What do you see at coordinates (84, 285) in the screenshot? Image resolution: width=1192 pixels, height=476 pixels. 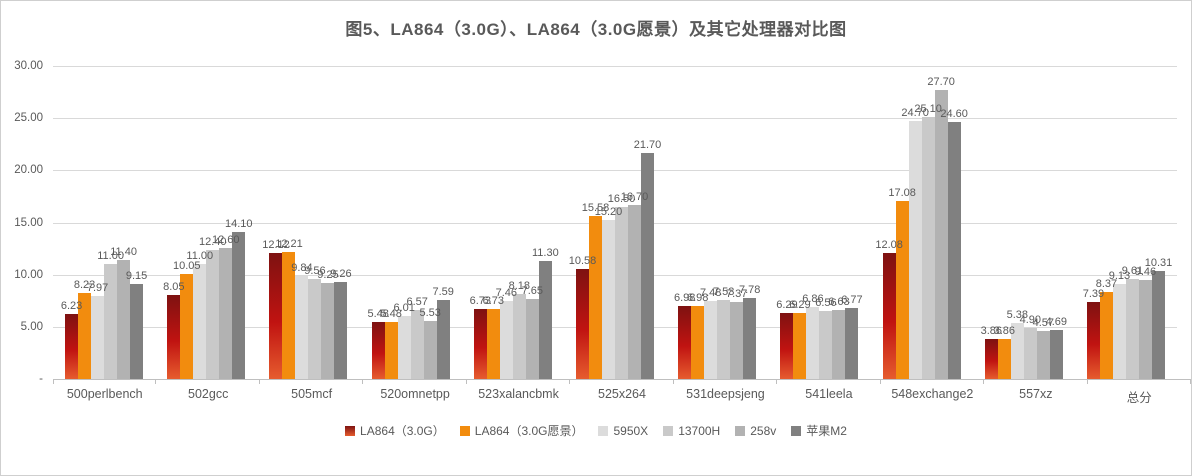 I see `data-label: 8.23` at bounding box center [84, 285].